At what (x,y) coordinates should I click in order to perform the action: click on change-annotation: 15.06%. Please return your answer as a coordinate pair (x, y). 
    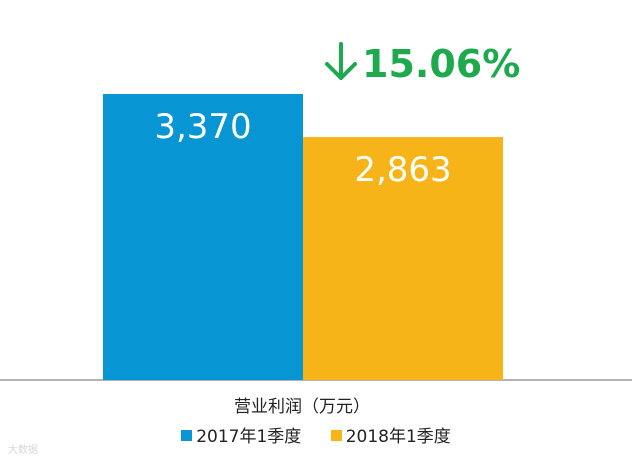
    Looking at the image, I should click on (423, 64).